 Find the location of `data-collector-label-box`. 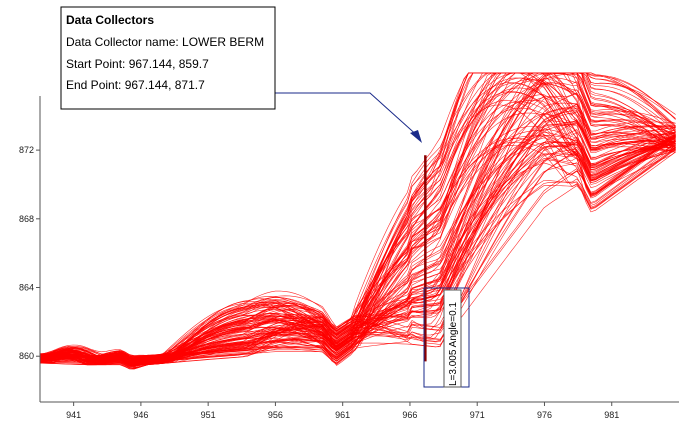

data-collector-label-box is located at coordinates (452, 338).